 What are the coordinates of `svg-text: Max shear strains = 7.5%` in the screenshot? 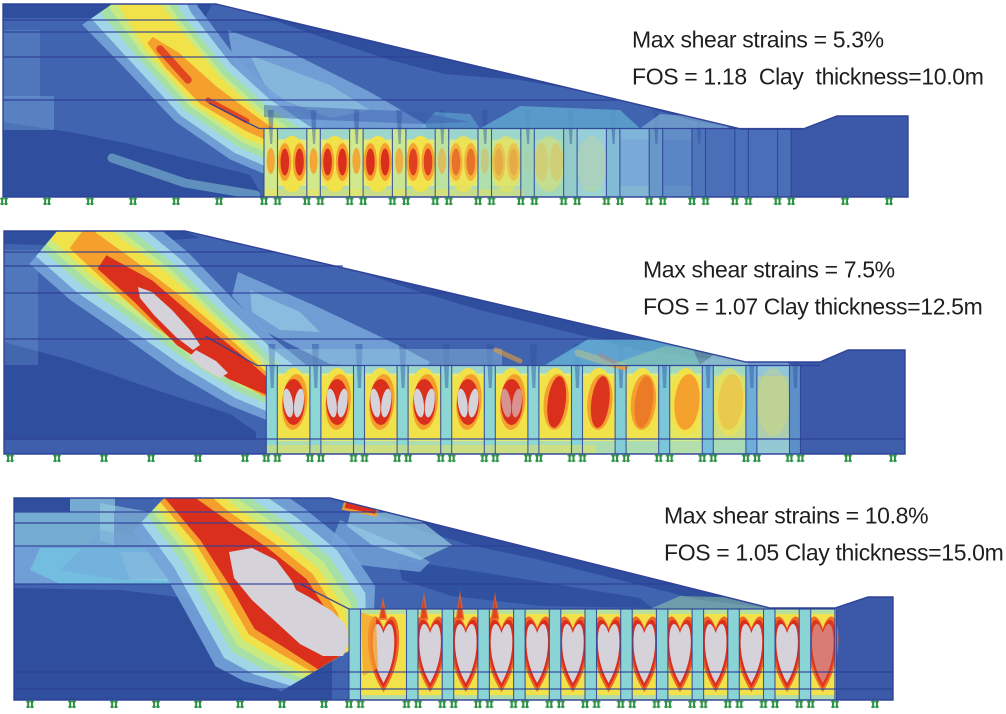 It's located at (769, 270).